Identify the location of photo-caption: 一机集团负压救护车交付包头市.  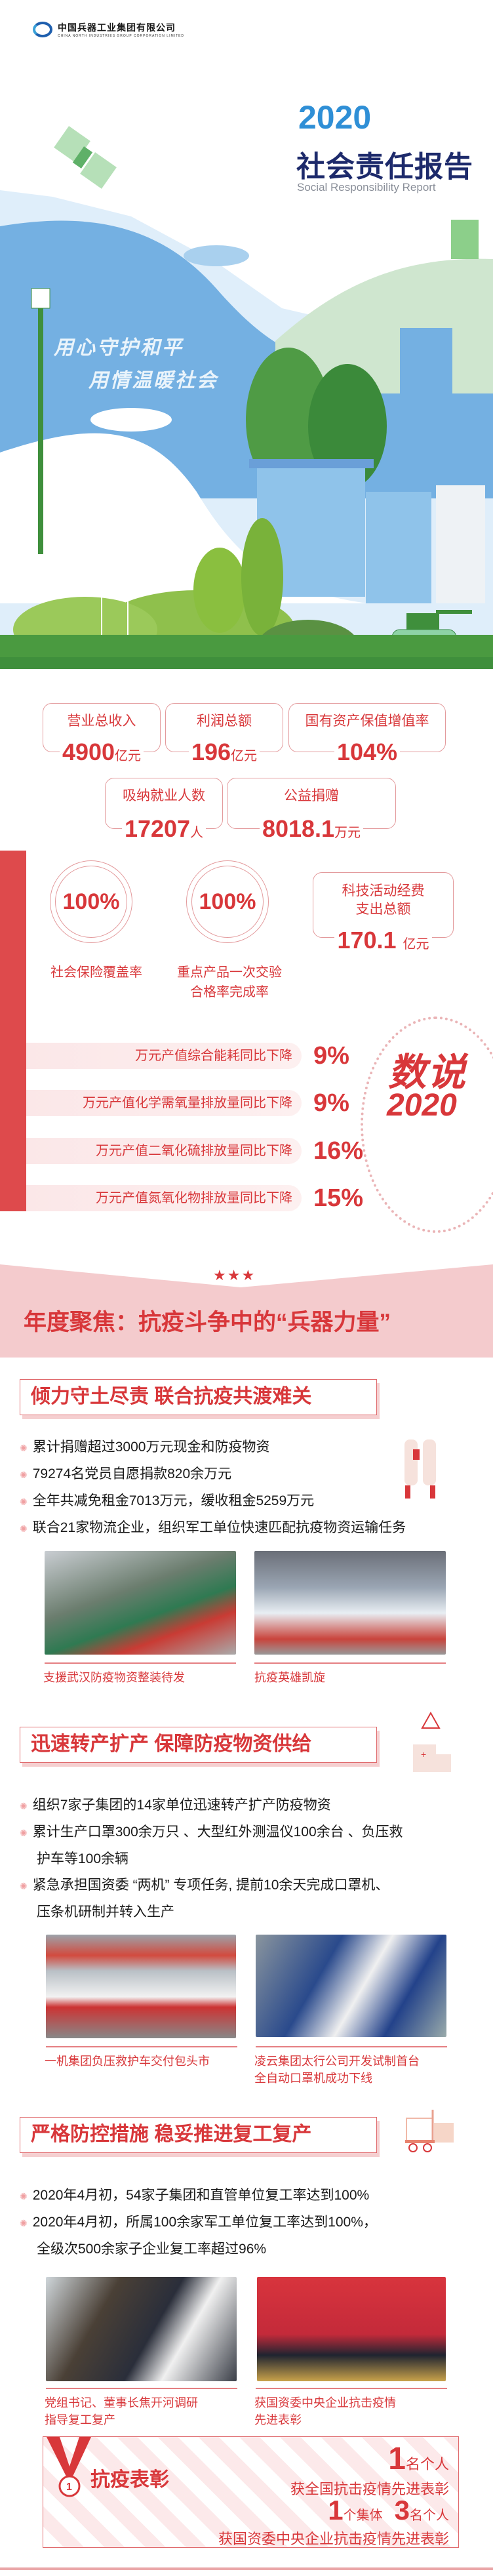
(127, 2061).